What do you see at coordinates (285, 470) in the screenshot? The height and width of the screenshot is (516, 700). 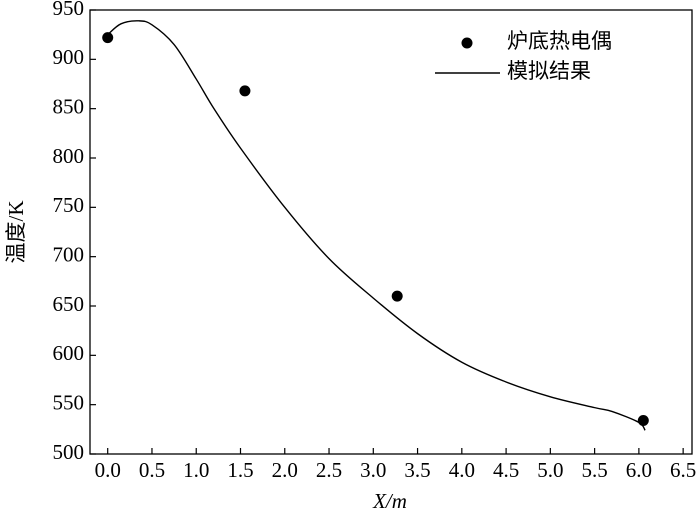 I see `x-tick-label: 2.0` at bounding box center [285, 470].